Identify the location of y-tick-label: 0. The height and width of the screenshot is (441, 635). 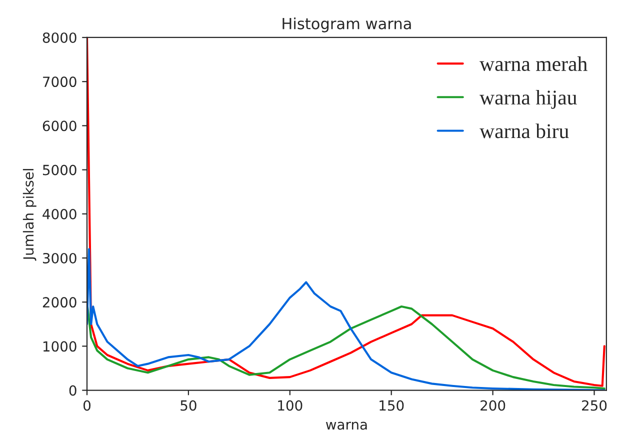
(72, 390).